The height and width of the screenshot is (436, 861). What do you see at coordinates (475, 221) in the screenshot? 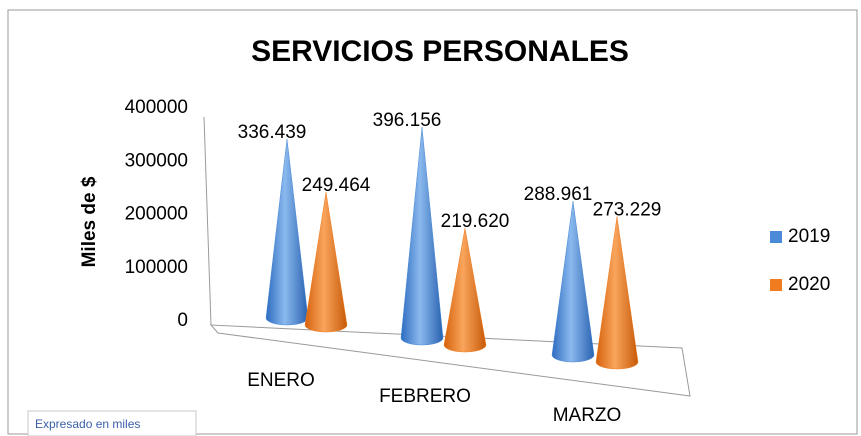
I see `data-label: 219.620` at bounding box center [475, 221].